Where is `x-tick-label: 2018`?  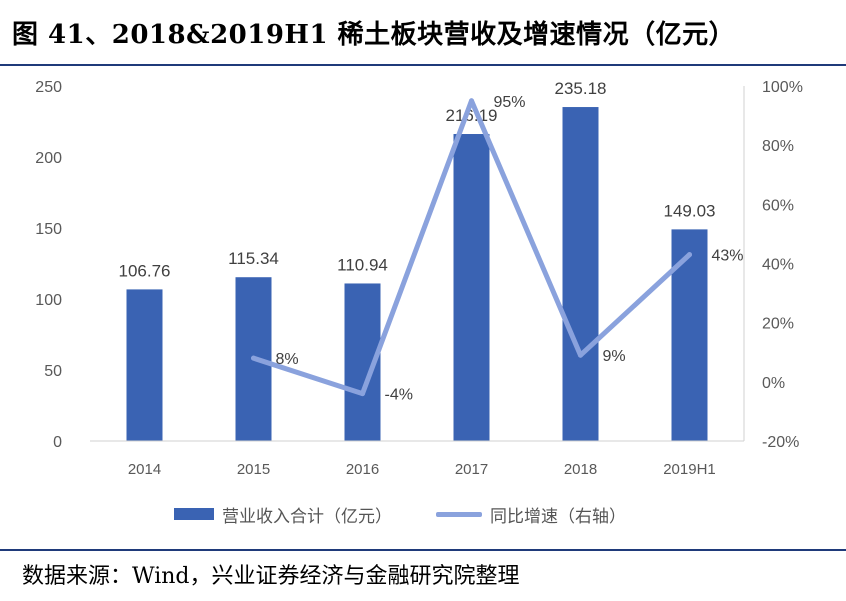 x-tick-label: 2018 is located at coordinates (580, 469).